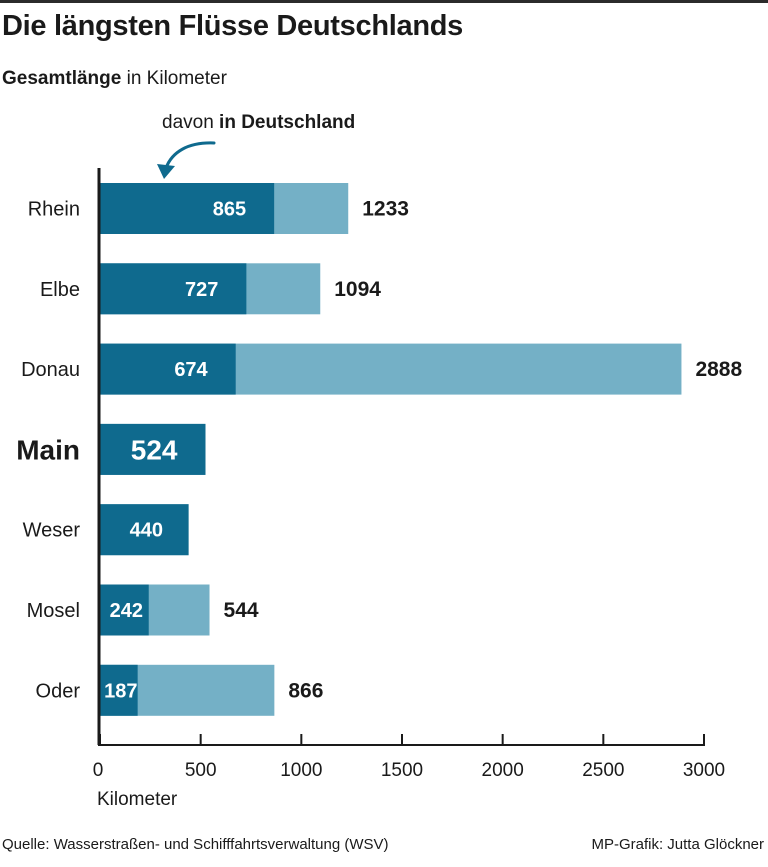 This screenshot has width=768, height=867. I want to click on bar-germany-donau, so click(168, 369).